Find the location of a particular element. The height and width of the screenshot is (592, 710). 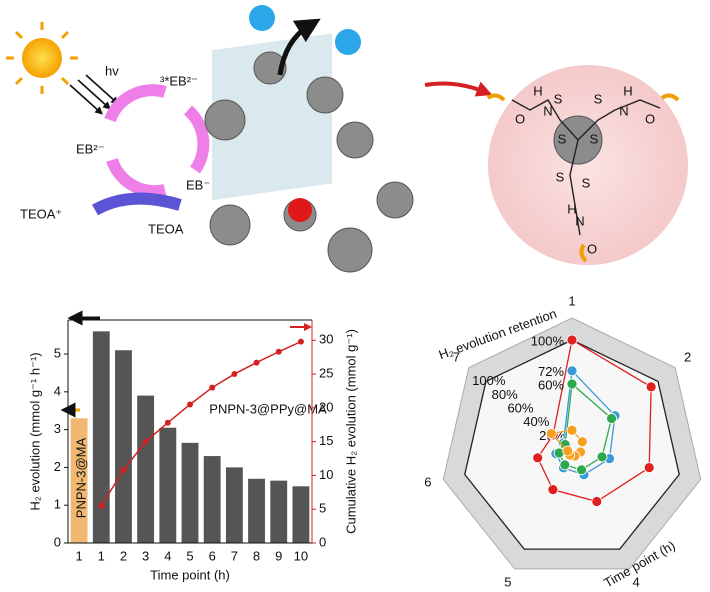

r-tick-label: 40% is located at coordinates (536, 421).